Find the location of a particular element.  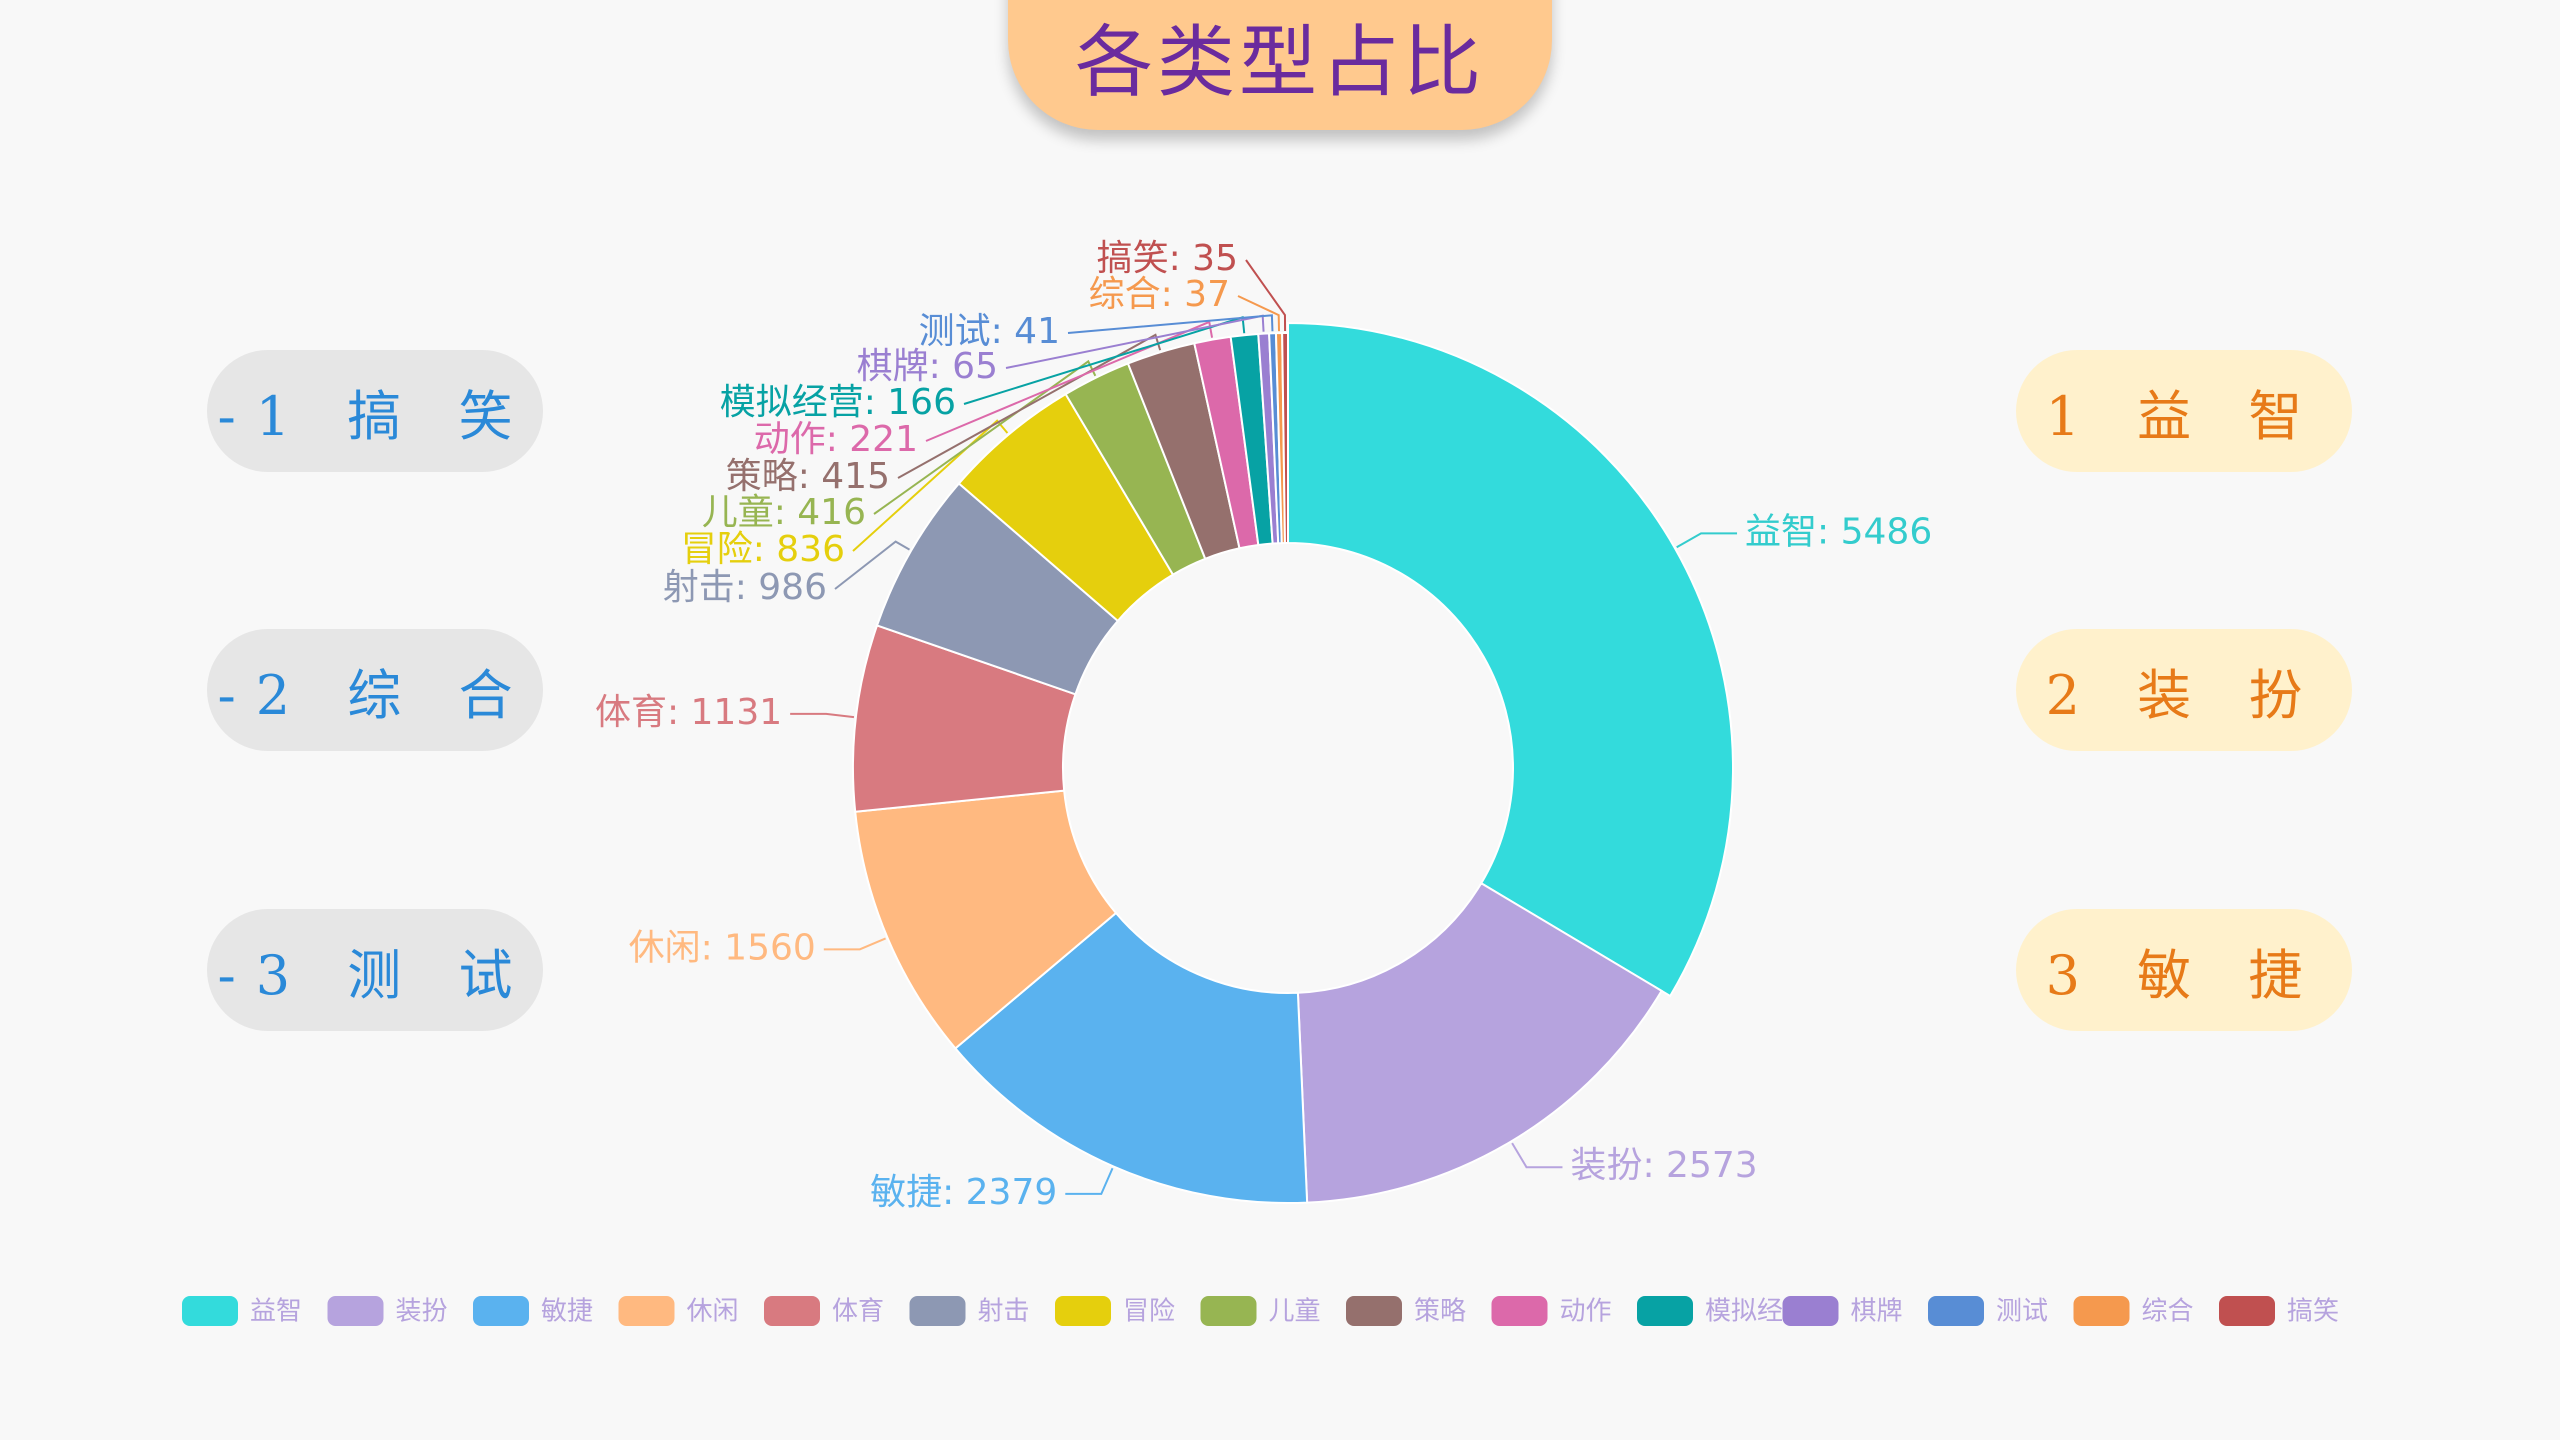

legend-swatch-模拟经营 is located at coordinates (1665, 1311).